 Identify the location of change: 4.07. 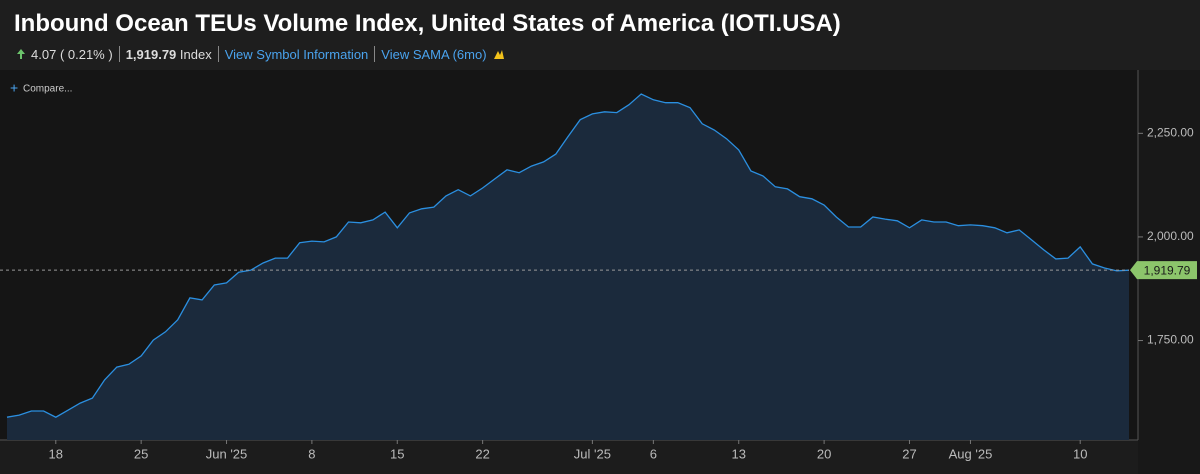
(44, 54).